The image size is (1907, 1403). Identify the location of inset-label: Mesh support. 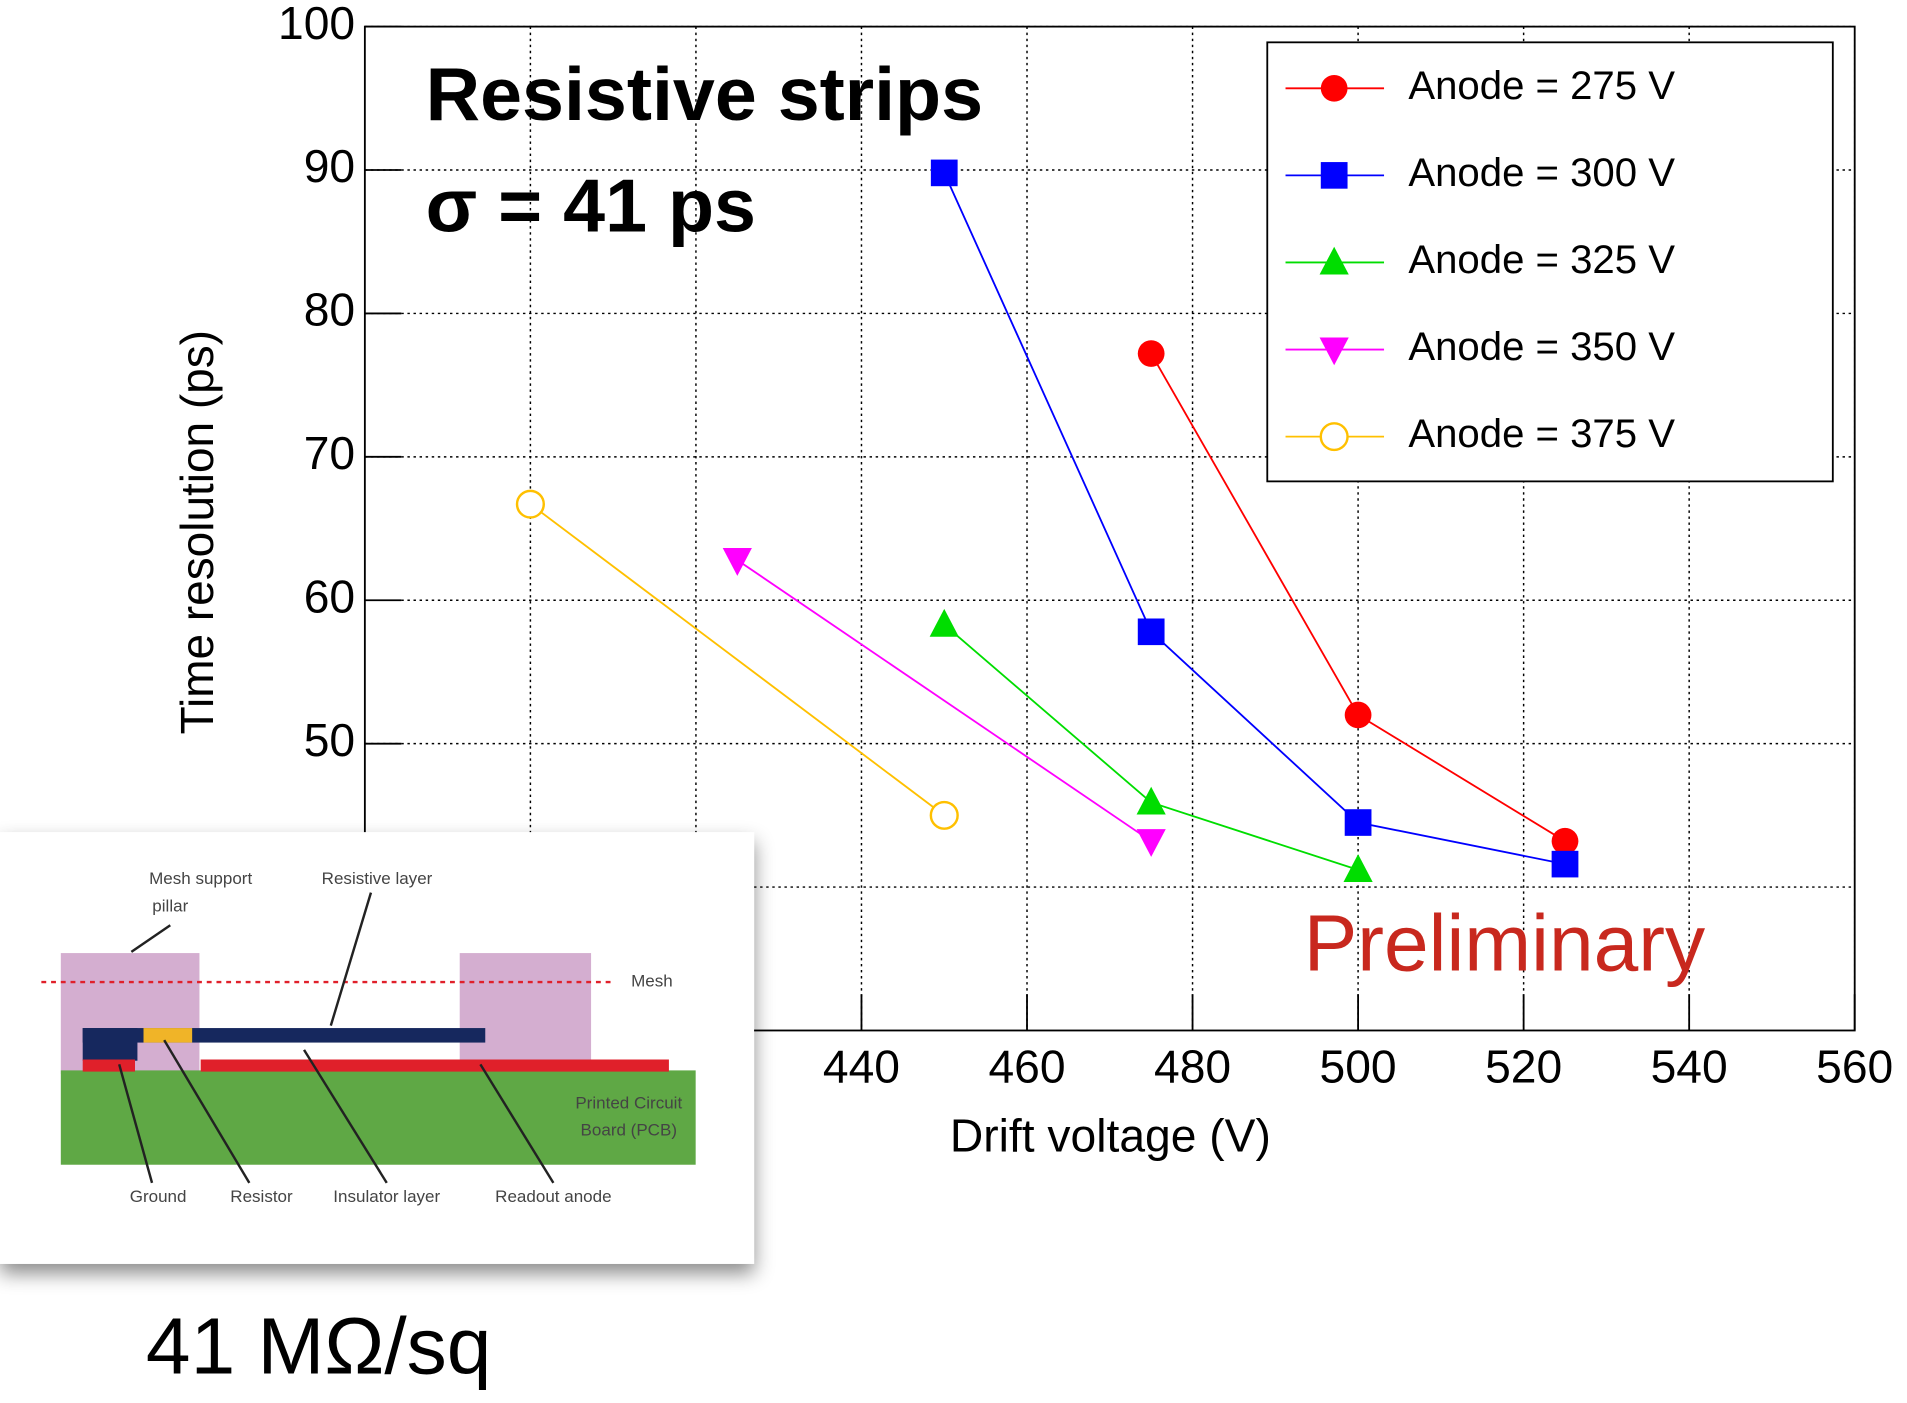
(200, 878).